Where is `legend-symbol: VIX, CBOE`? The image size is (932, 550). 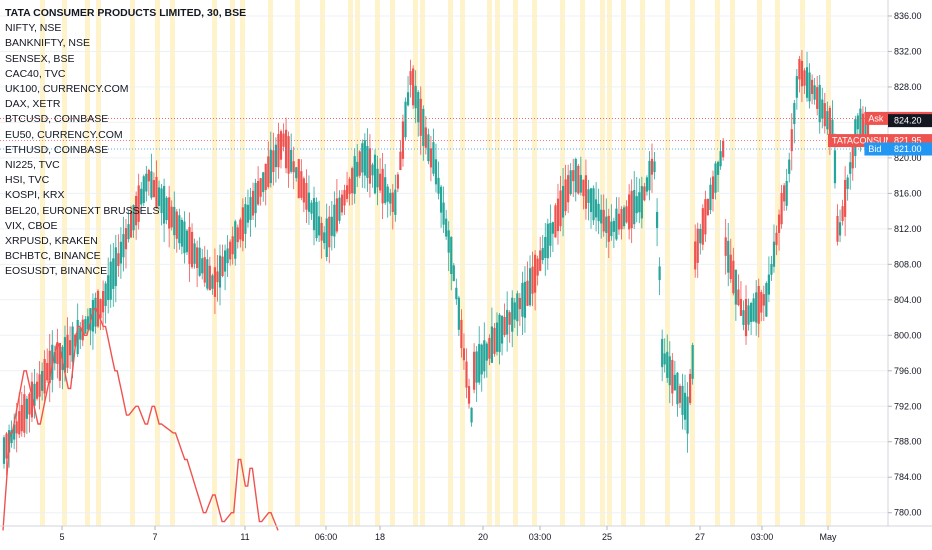 legend-symbol: VIX, CBOE is located at coordinates (31, 225).